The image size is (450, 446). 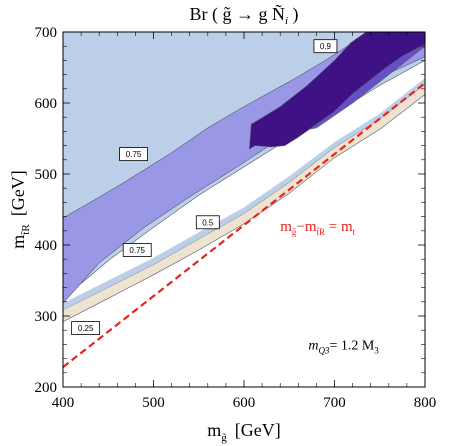 What do you see at coordinates (46, 33) in the screenshot?
I see `y-tick-label: 700` at bounding box center [46, 33].